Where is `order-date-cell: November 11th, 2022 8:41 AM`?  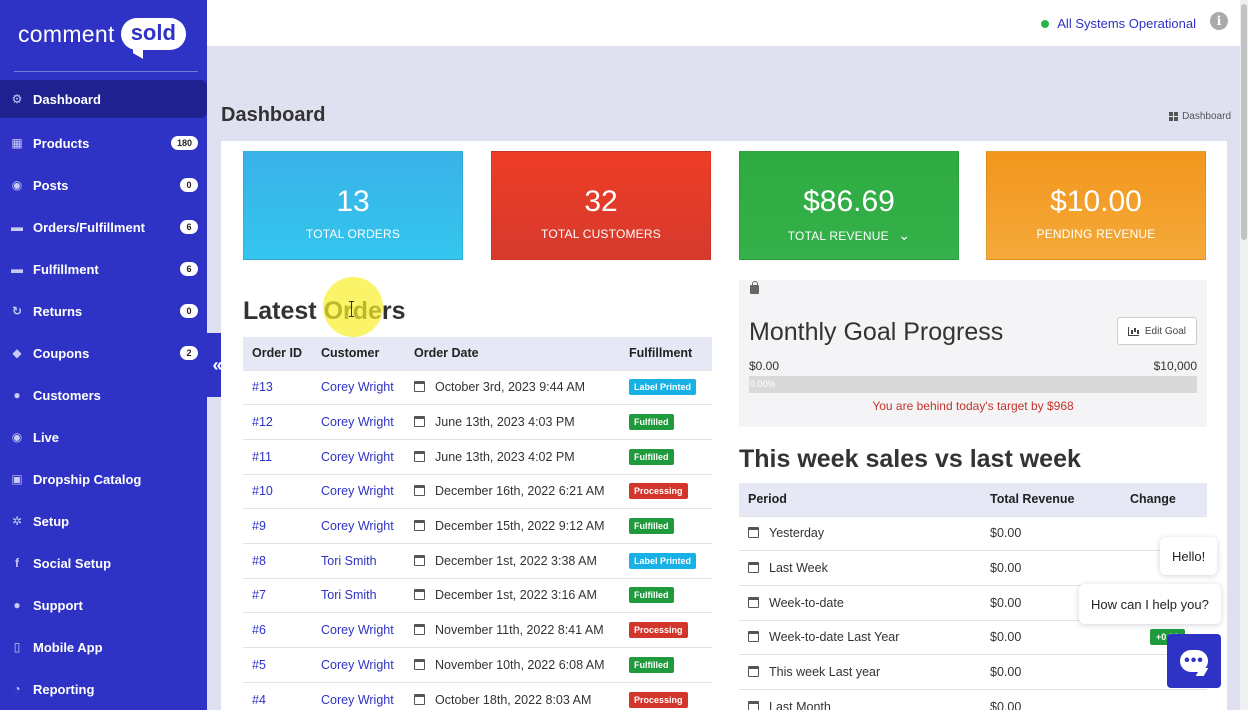
order-date-cell: November 11th, 2022 8:41 AM is located at coordinates (512, 630).